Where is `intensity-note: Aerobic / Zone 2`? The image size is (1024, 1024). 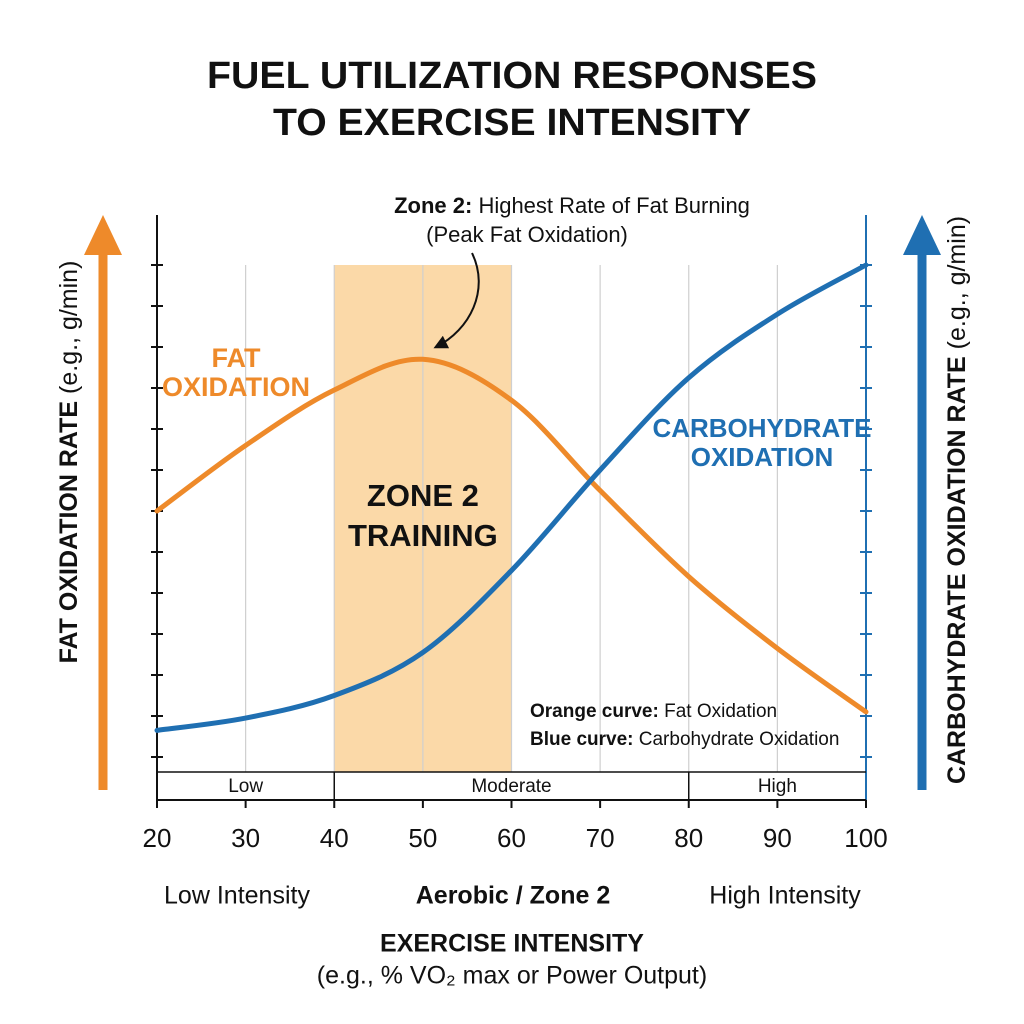 intensity-note: Aerobic / Zone 2 is located at coordinates (513, 896).